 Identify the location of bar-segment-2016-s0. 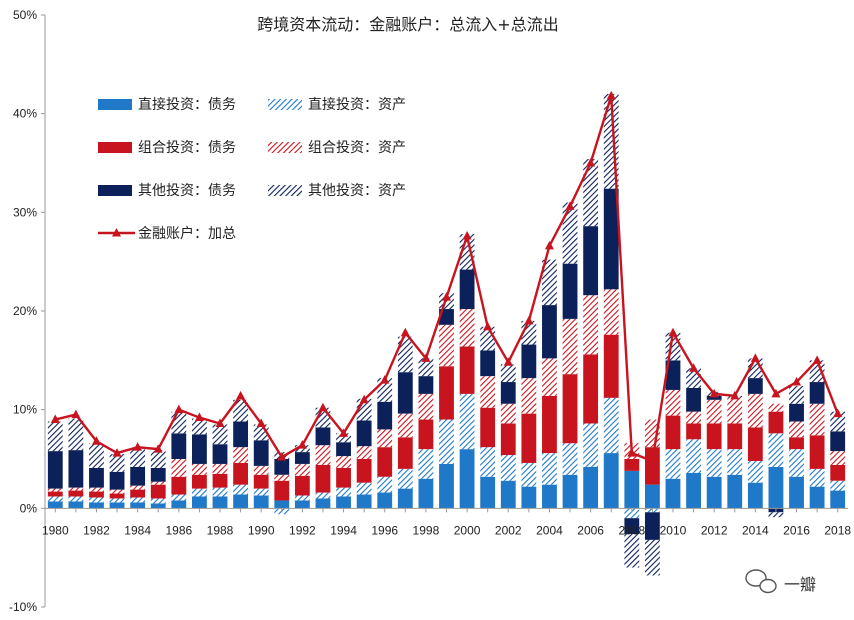
(796, 492).